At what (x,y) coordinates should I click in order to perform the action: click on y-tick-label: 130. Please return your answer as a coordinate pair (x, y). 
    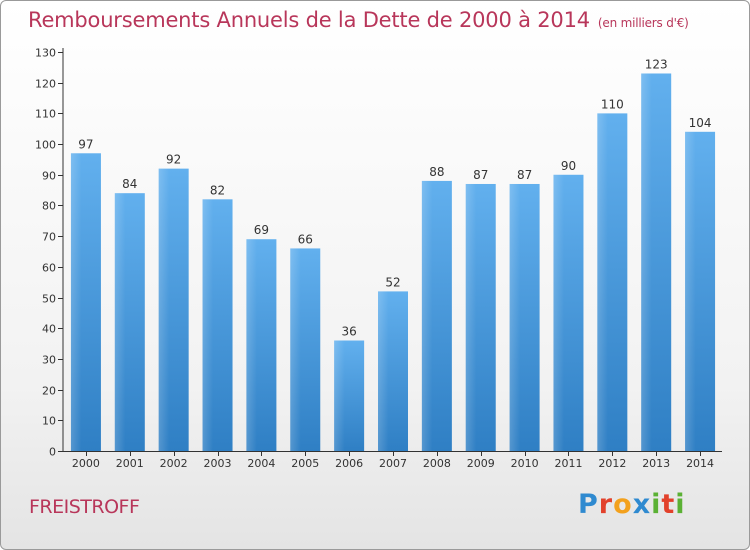
    Looking at the image, I should click on (45, 53).